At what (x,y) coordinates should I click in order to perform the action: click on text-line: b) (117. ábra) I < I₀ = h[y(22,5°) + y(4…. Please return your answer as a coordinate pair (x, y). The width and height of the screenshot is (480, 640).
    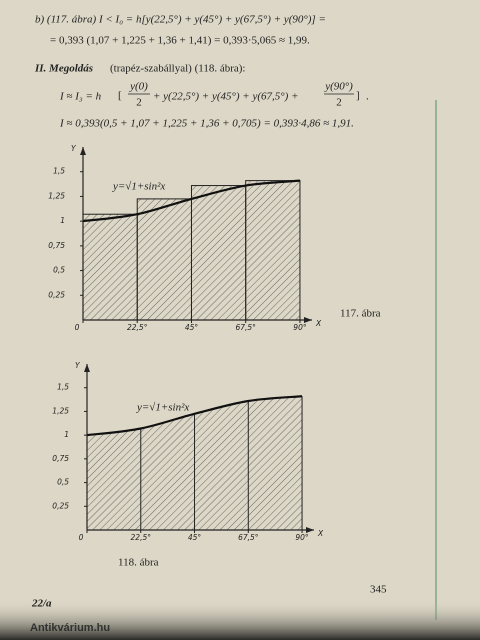
    Looking at the image, I should click on (180, 20).